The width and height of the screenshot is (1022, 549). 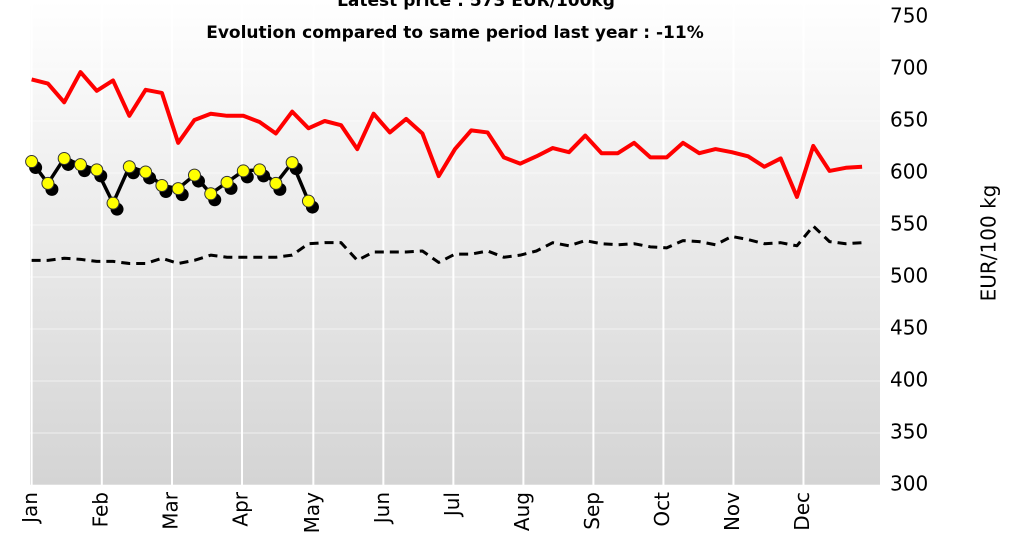 I want to click on y-tick-label: 350, so click(x=909, y=432).